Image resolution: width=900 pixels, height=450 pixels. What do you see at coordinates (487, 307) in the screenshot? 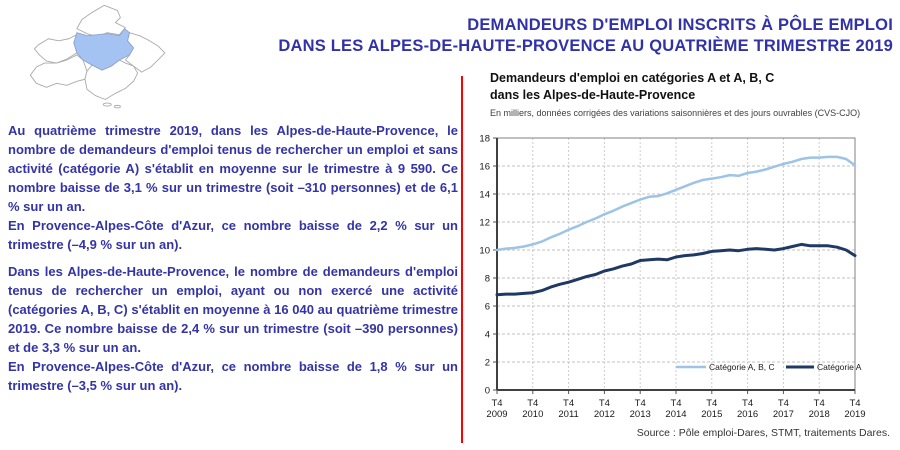
I see `svg-text: 6` at bounding box center [487, 307].